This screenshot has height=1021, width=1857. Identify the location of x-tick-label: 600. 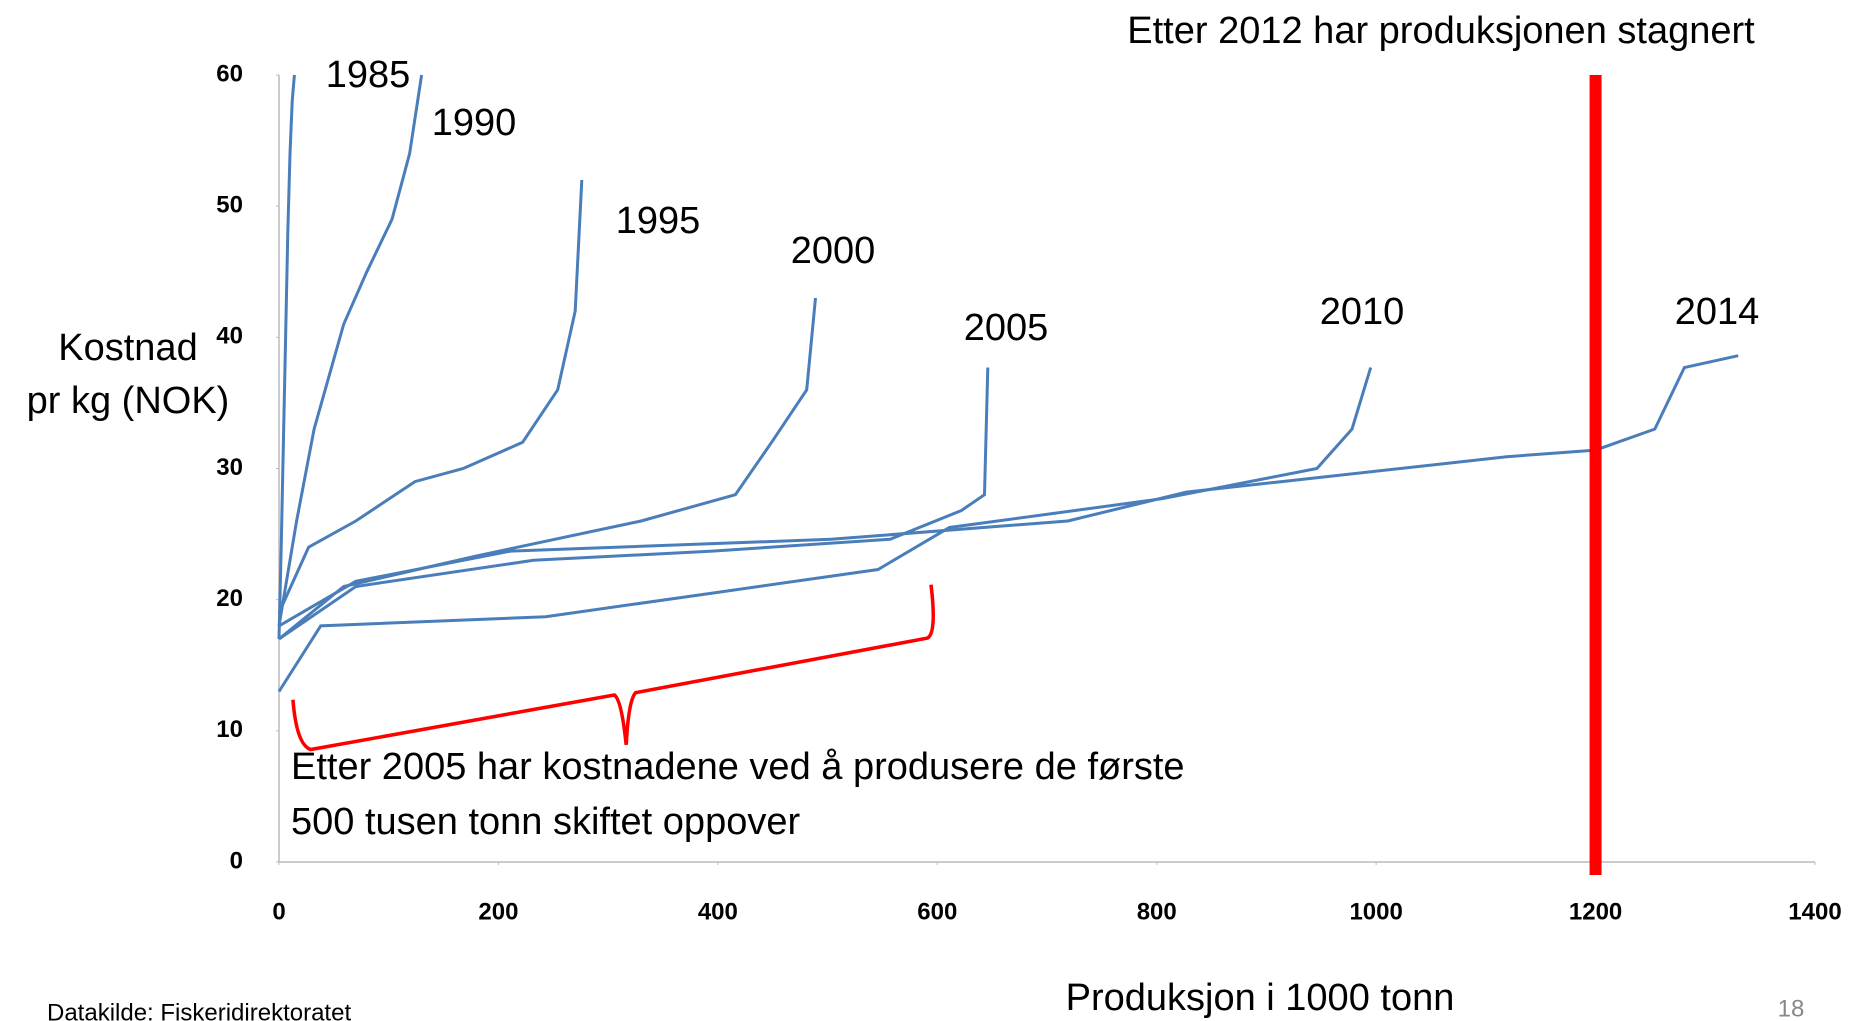
(937, 911).